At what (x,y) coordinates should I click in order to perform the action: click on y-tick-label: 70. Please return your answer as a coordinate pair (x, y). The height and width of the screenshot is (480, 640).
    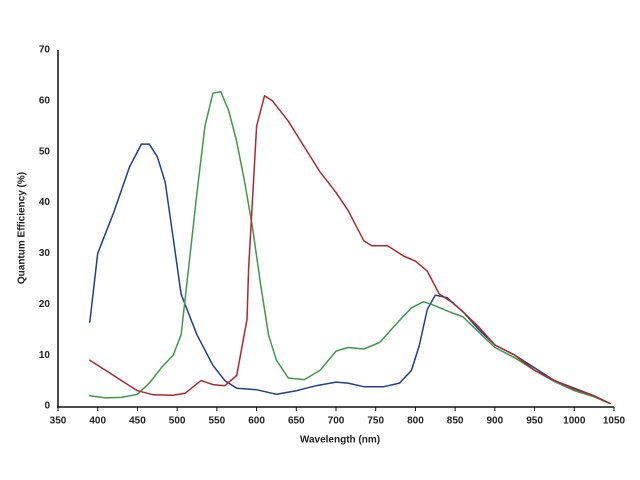
    Looking at the image, I should click on (45, 50).